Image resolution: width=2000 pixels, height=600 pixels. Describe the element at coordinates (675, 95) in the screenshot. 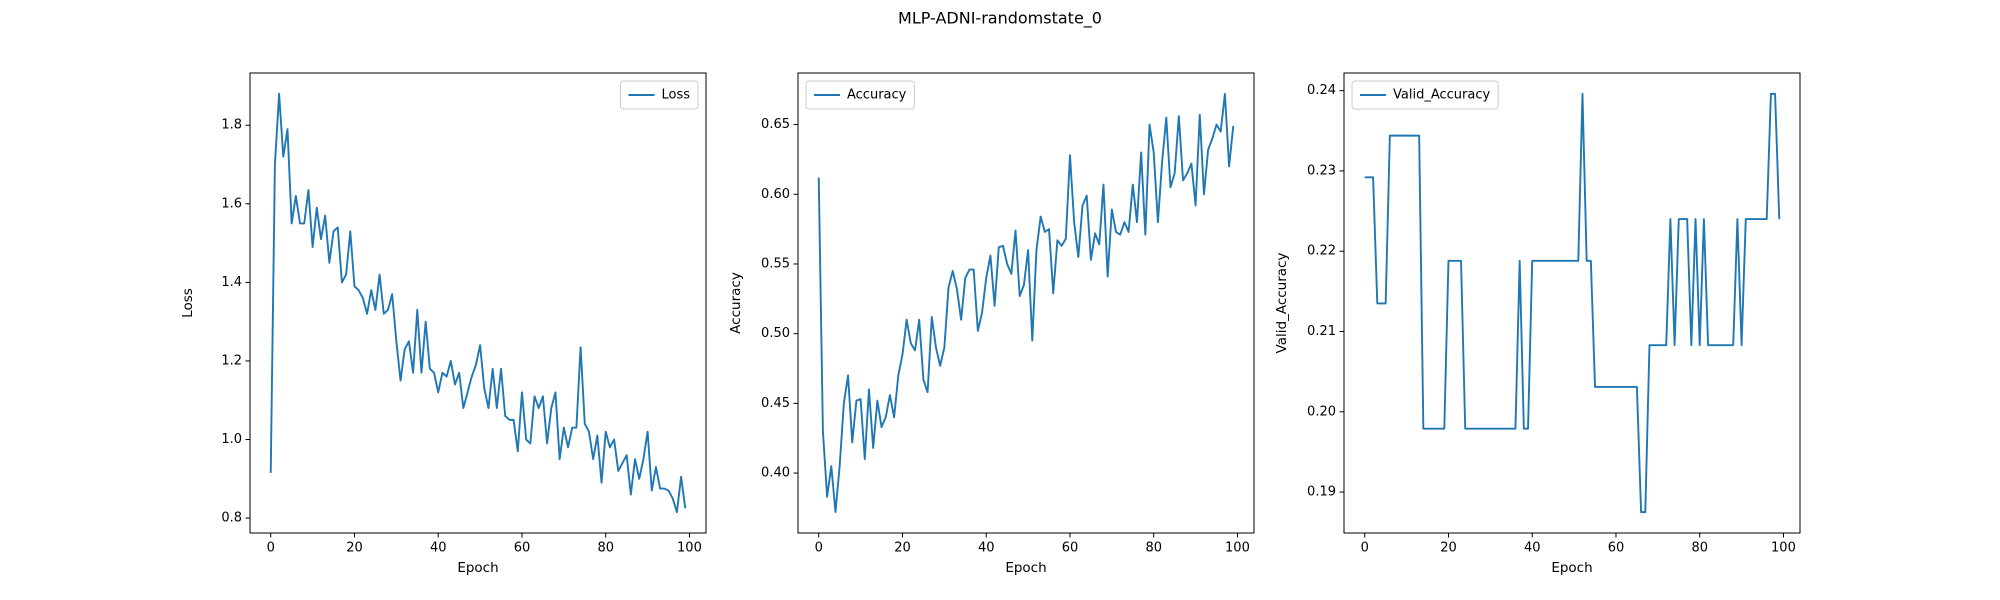

I see `legend-label: Loss` at that location.